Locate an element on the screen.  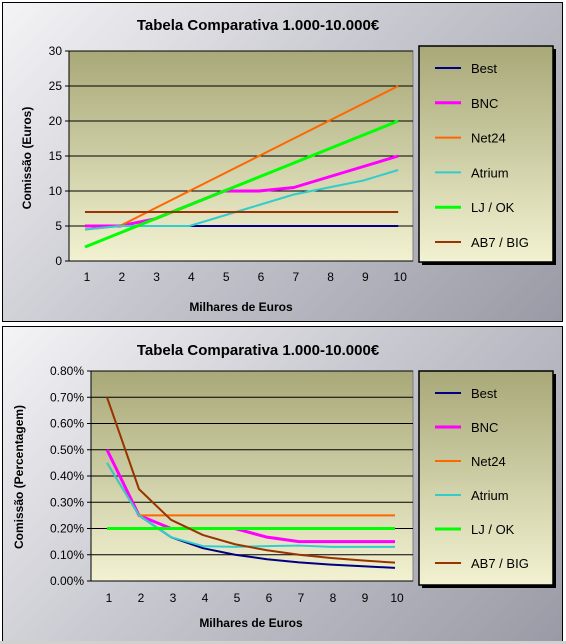
y-tick-label: 0.70% is located at coordinates (67, 397).